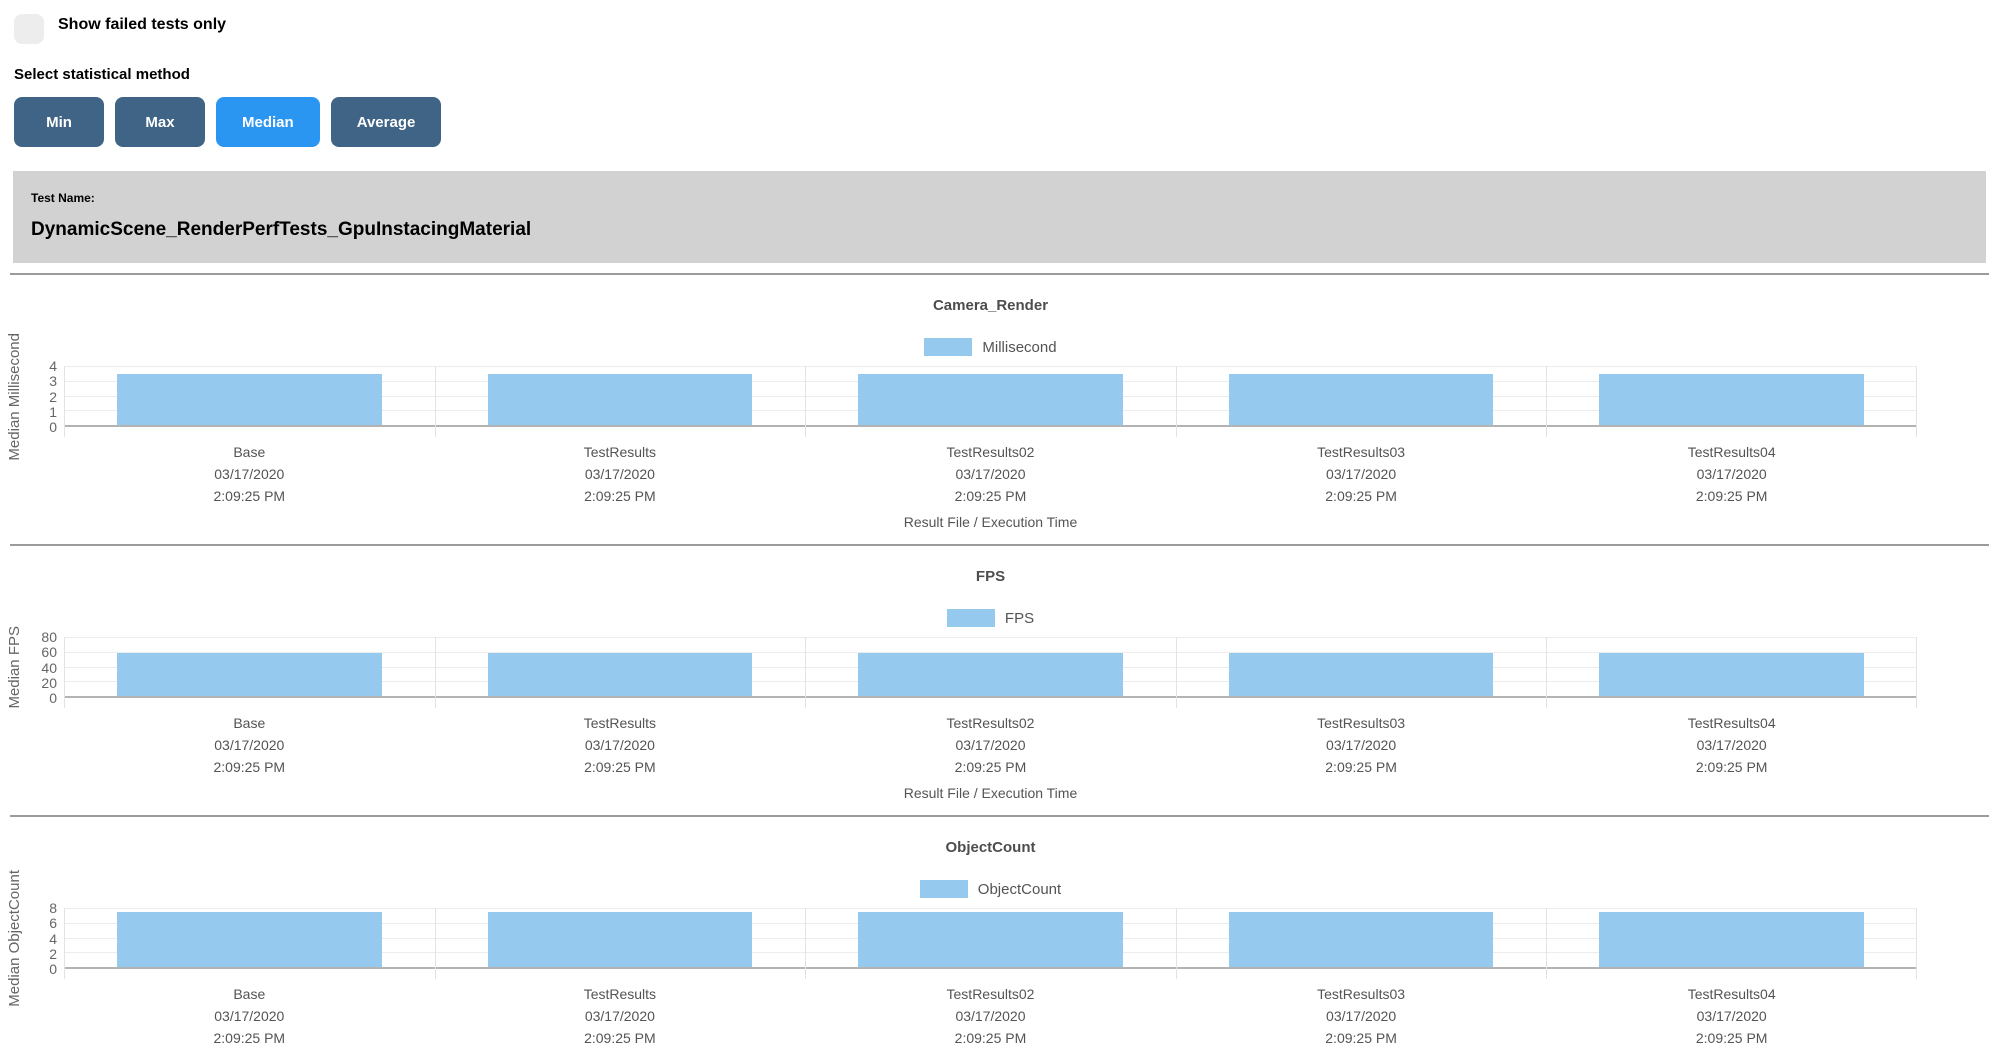 This screenshot has width=1999, height=1049. I want to click on show-failed-checkbox, so click(29, 29).